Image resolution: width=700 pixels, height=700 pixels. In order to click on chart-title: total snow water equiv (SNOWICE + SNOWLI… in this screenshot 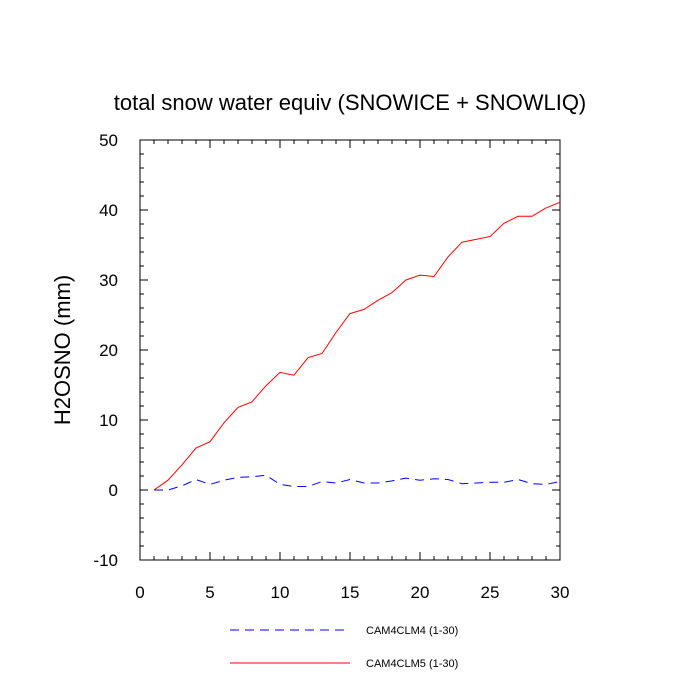, I will do `click(350, 102)`.